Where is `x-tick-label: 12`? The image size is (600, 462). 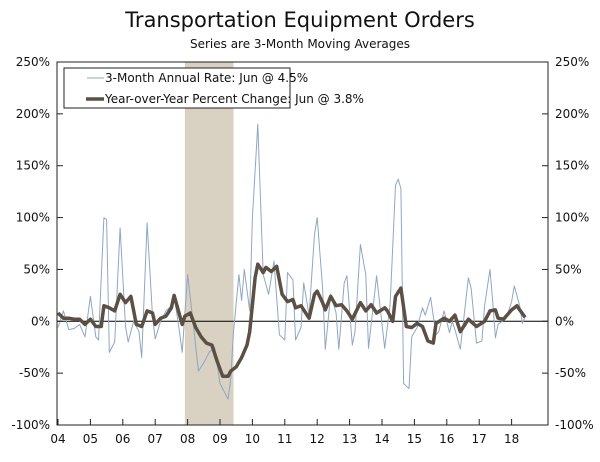
x-tick-label: 12 is located at coordinates (317, 439).